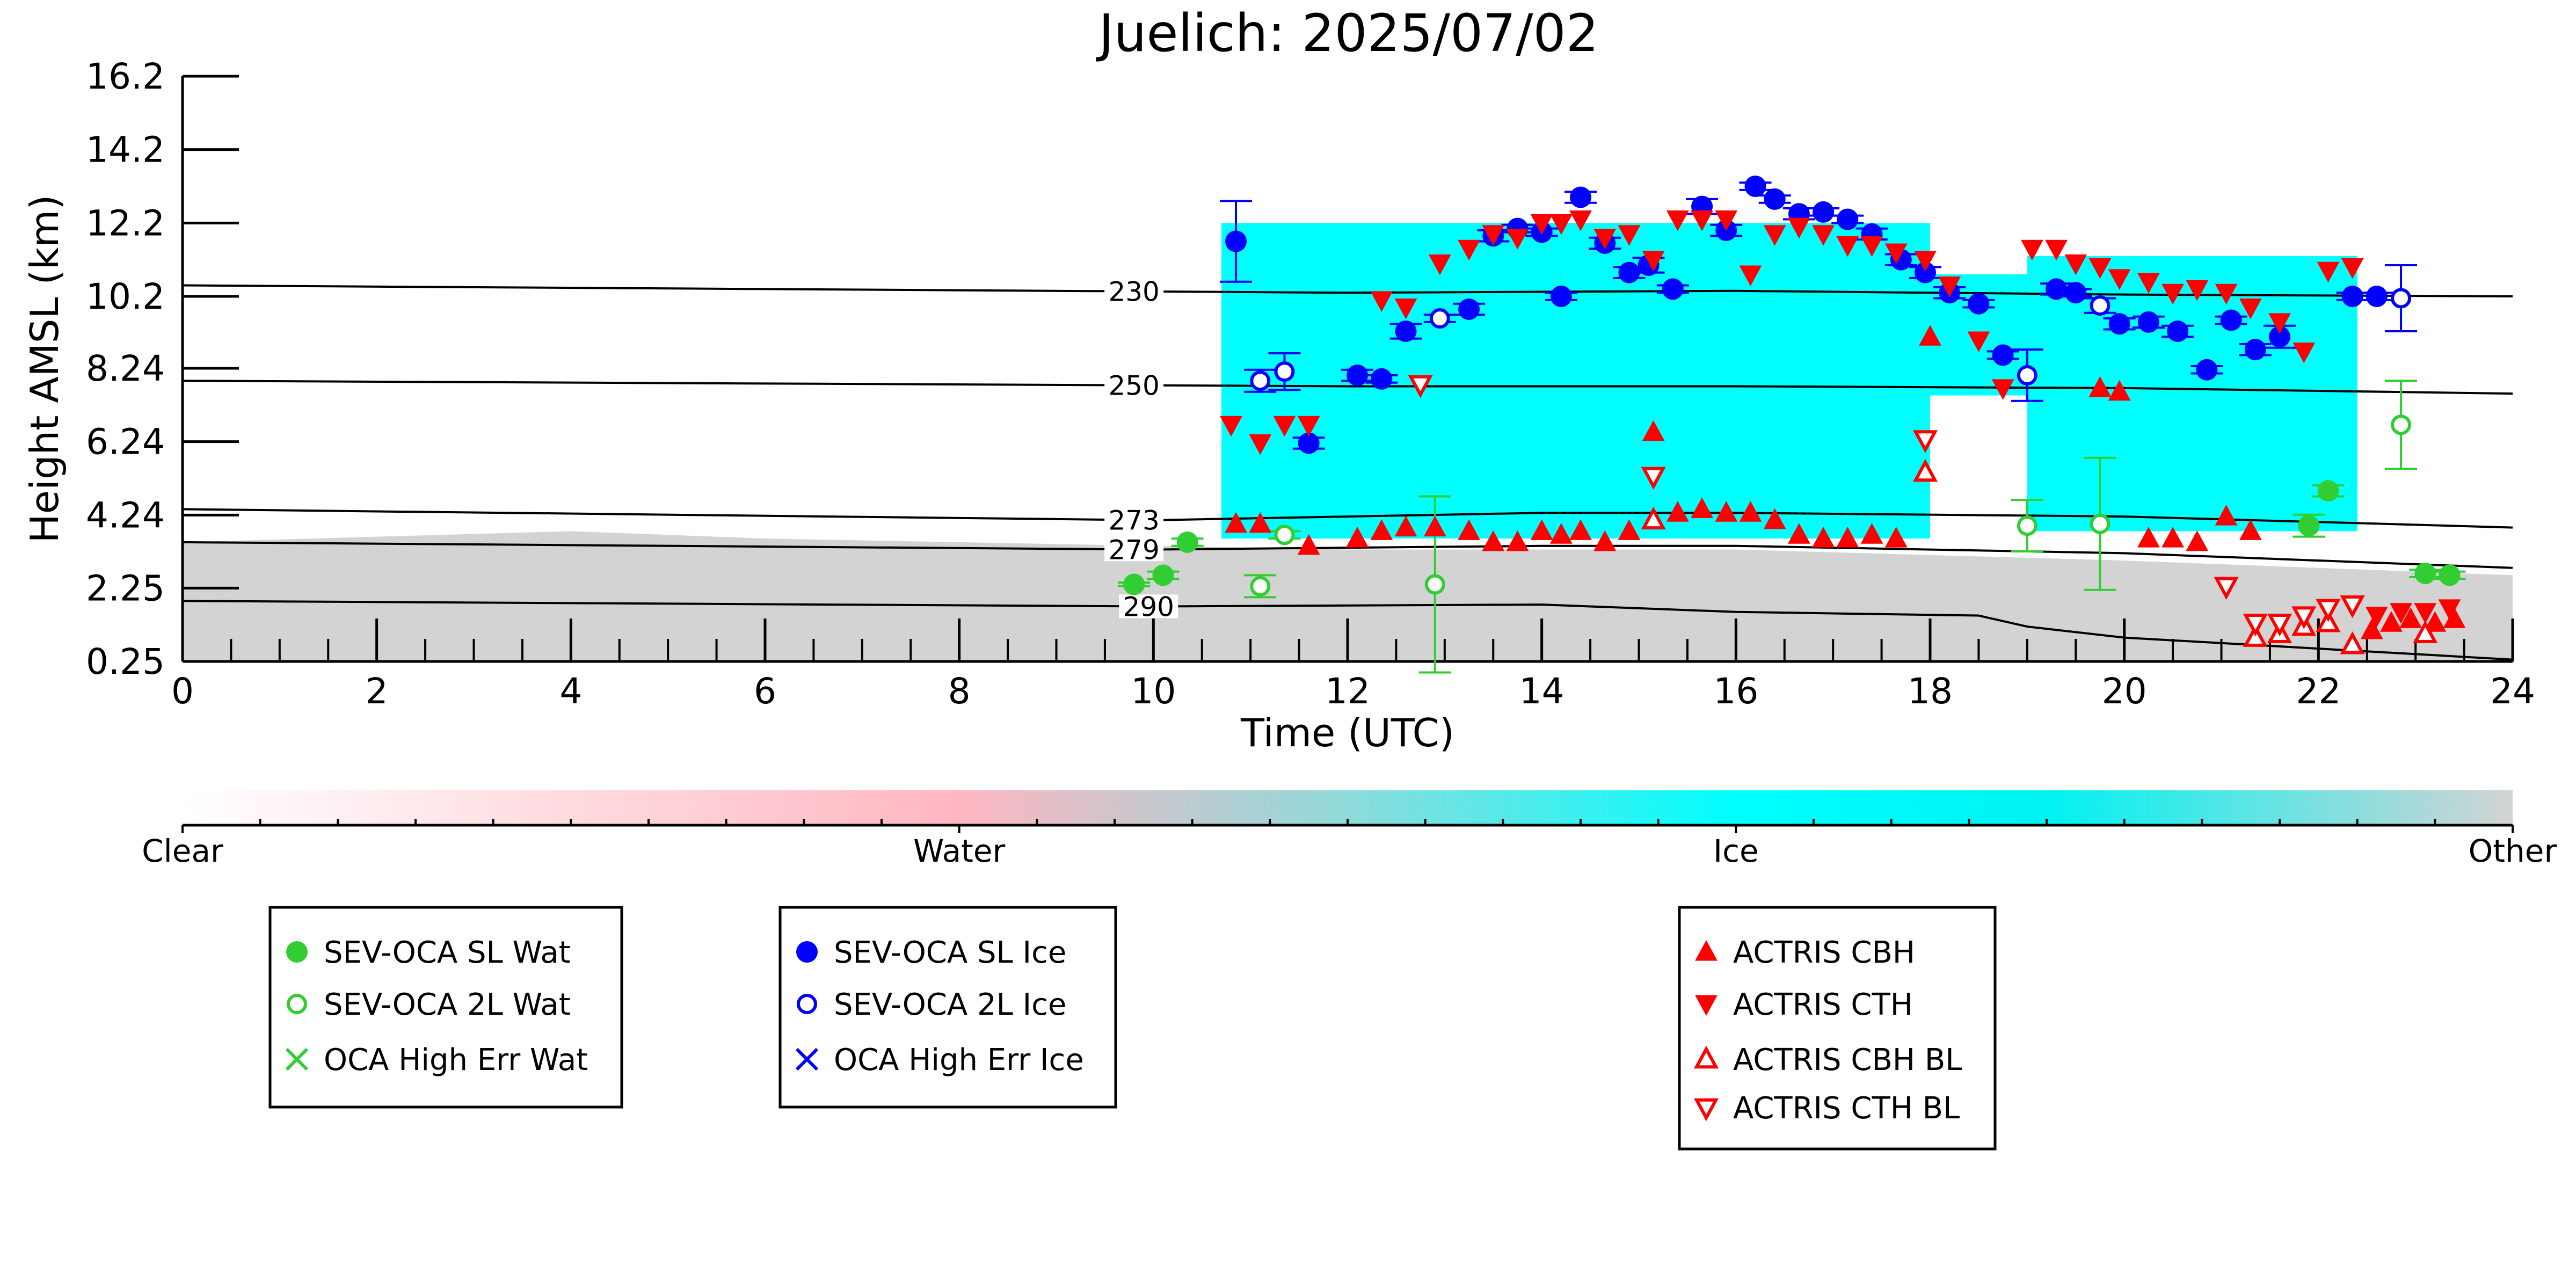 The width and height of the screenshot is (2576, 1288). Describe the element at coordinates (959, 1060) in the screenshot. I see `legend-label: OCA High Err Ice` at that location.